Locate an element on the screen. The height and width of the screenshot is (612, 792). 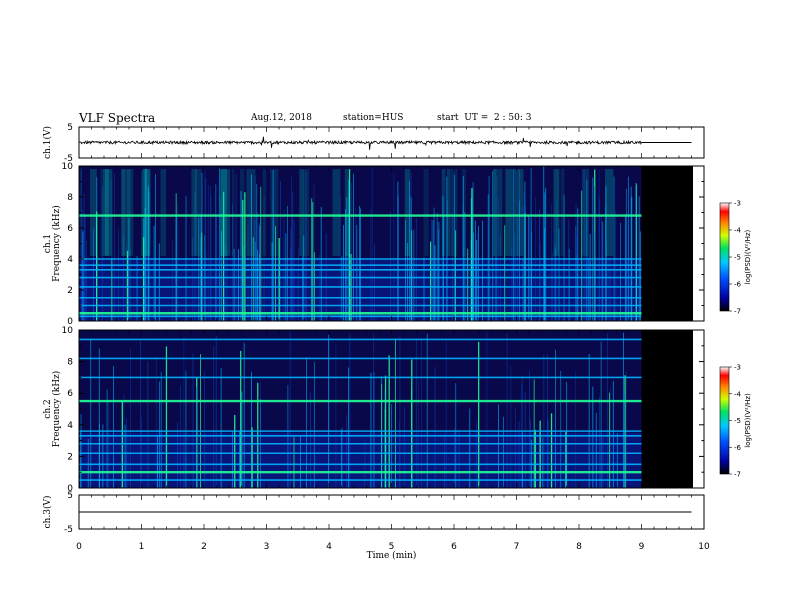
y-axis-label: ch.3(V) is located at coordinates (47, 512).